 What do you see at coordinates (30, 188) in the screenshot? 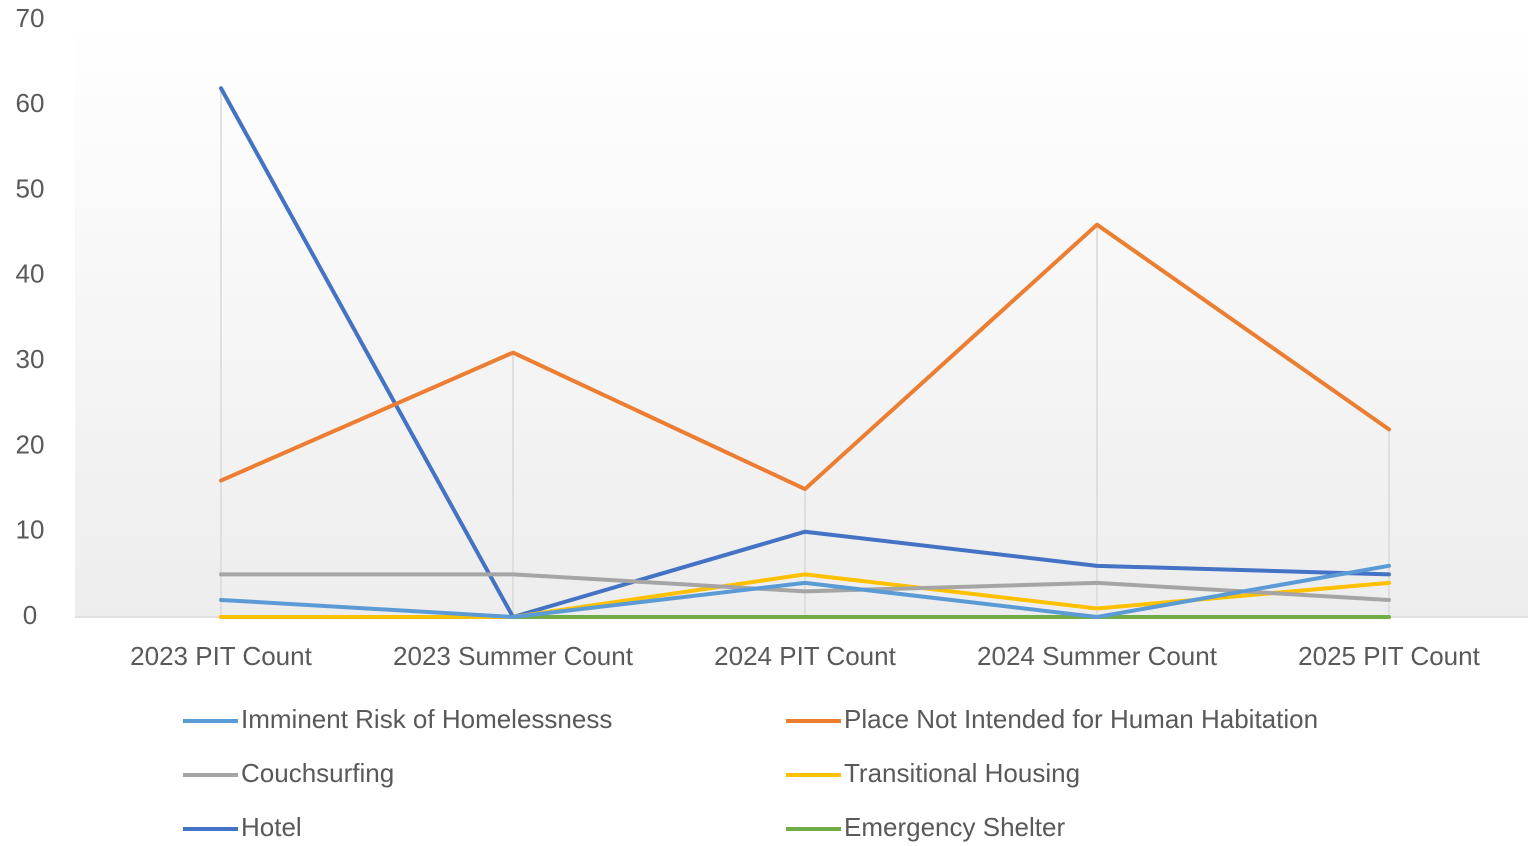
I see `y-tick-label: 50` at bounding box center [30, 188].